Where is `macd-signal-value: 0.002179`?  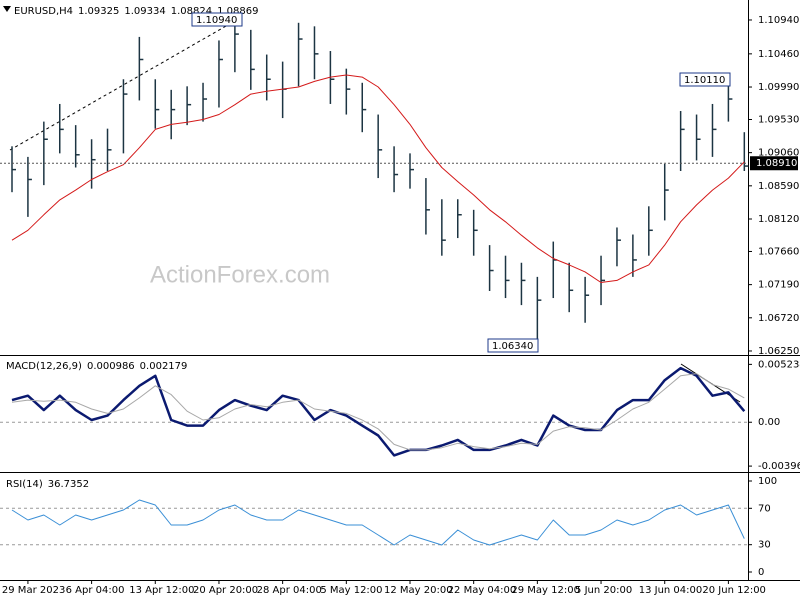 macd-signal-value: 0.002179 is located at coordinates (164, 366).